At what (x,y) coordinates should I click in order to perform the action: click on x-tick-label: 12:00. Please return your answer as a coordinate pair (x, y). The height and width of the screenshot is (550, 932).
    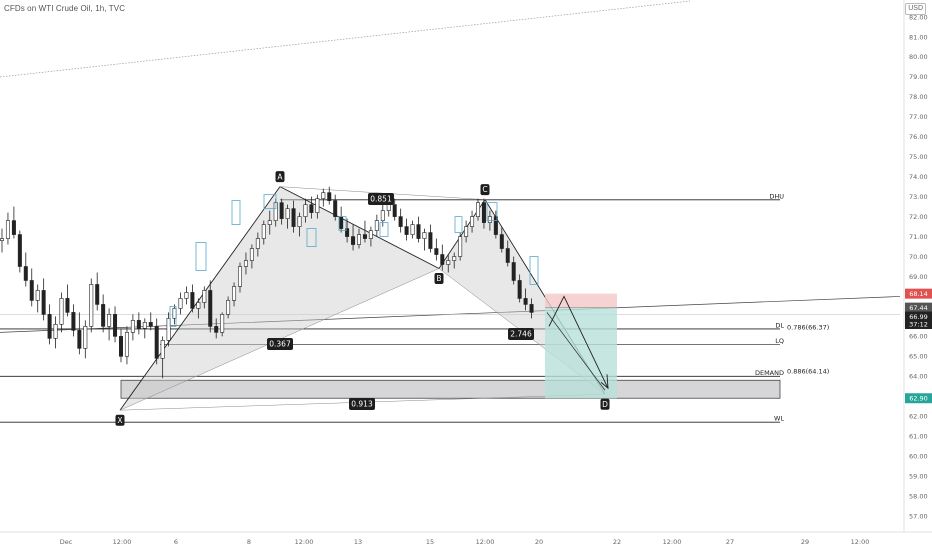
    Looking at the image, I should click on (860, 542).